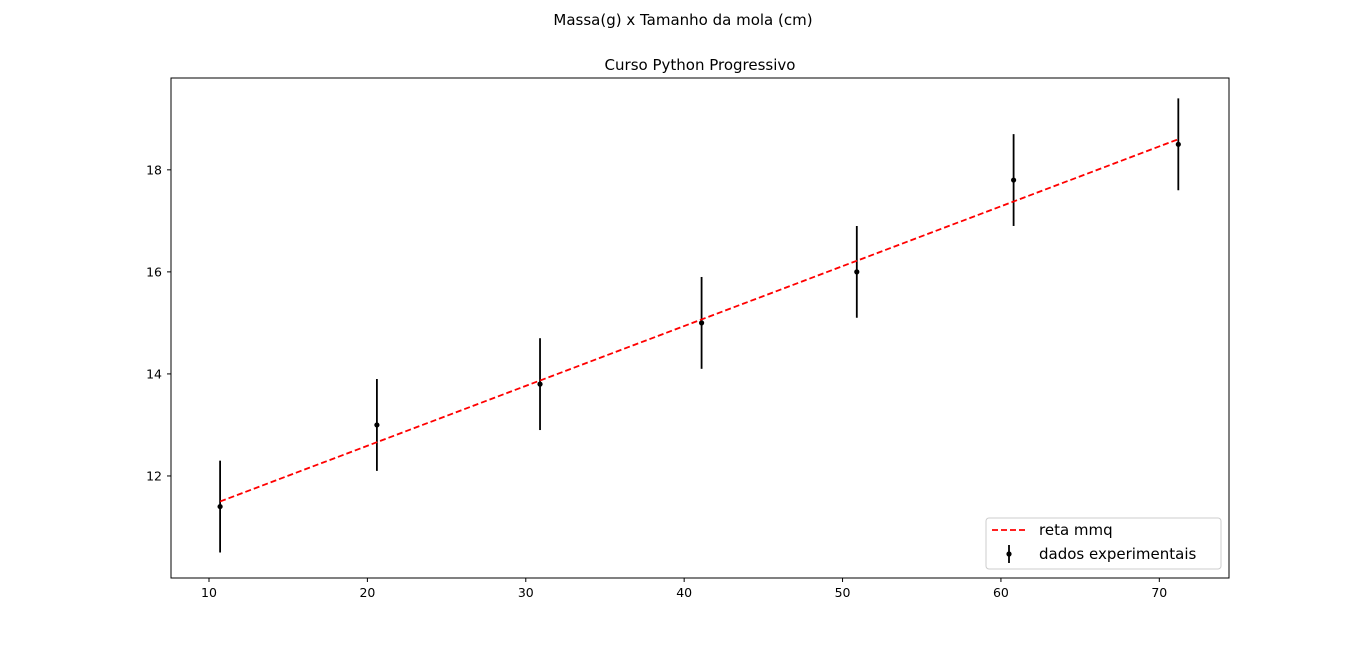 This screenshot has height=649, width=1366. Describe the element at coordinates (700, 65) in the screenshot. I see `chart-title: Curso Python Progressivo` at that location.